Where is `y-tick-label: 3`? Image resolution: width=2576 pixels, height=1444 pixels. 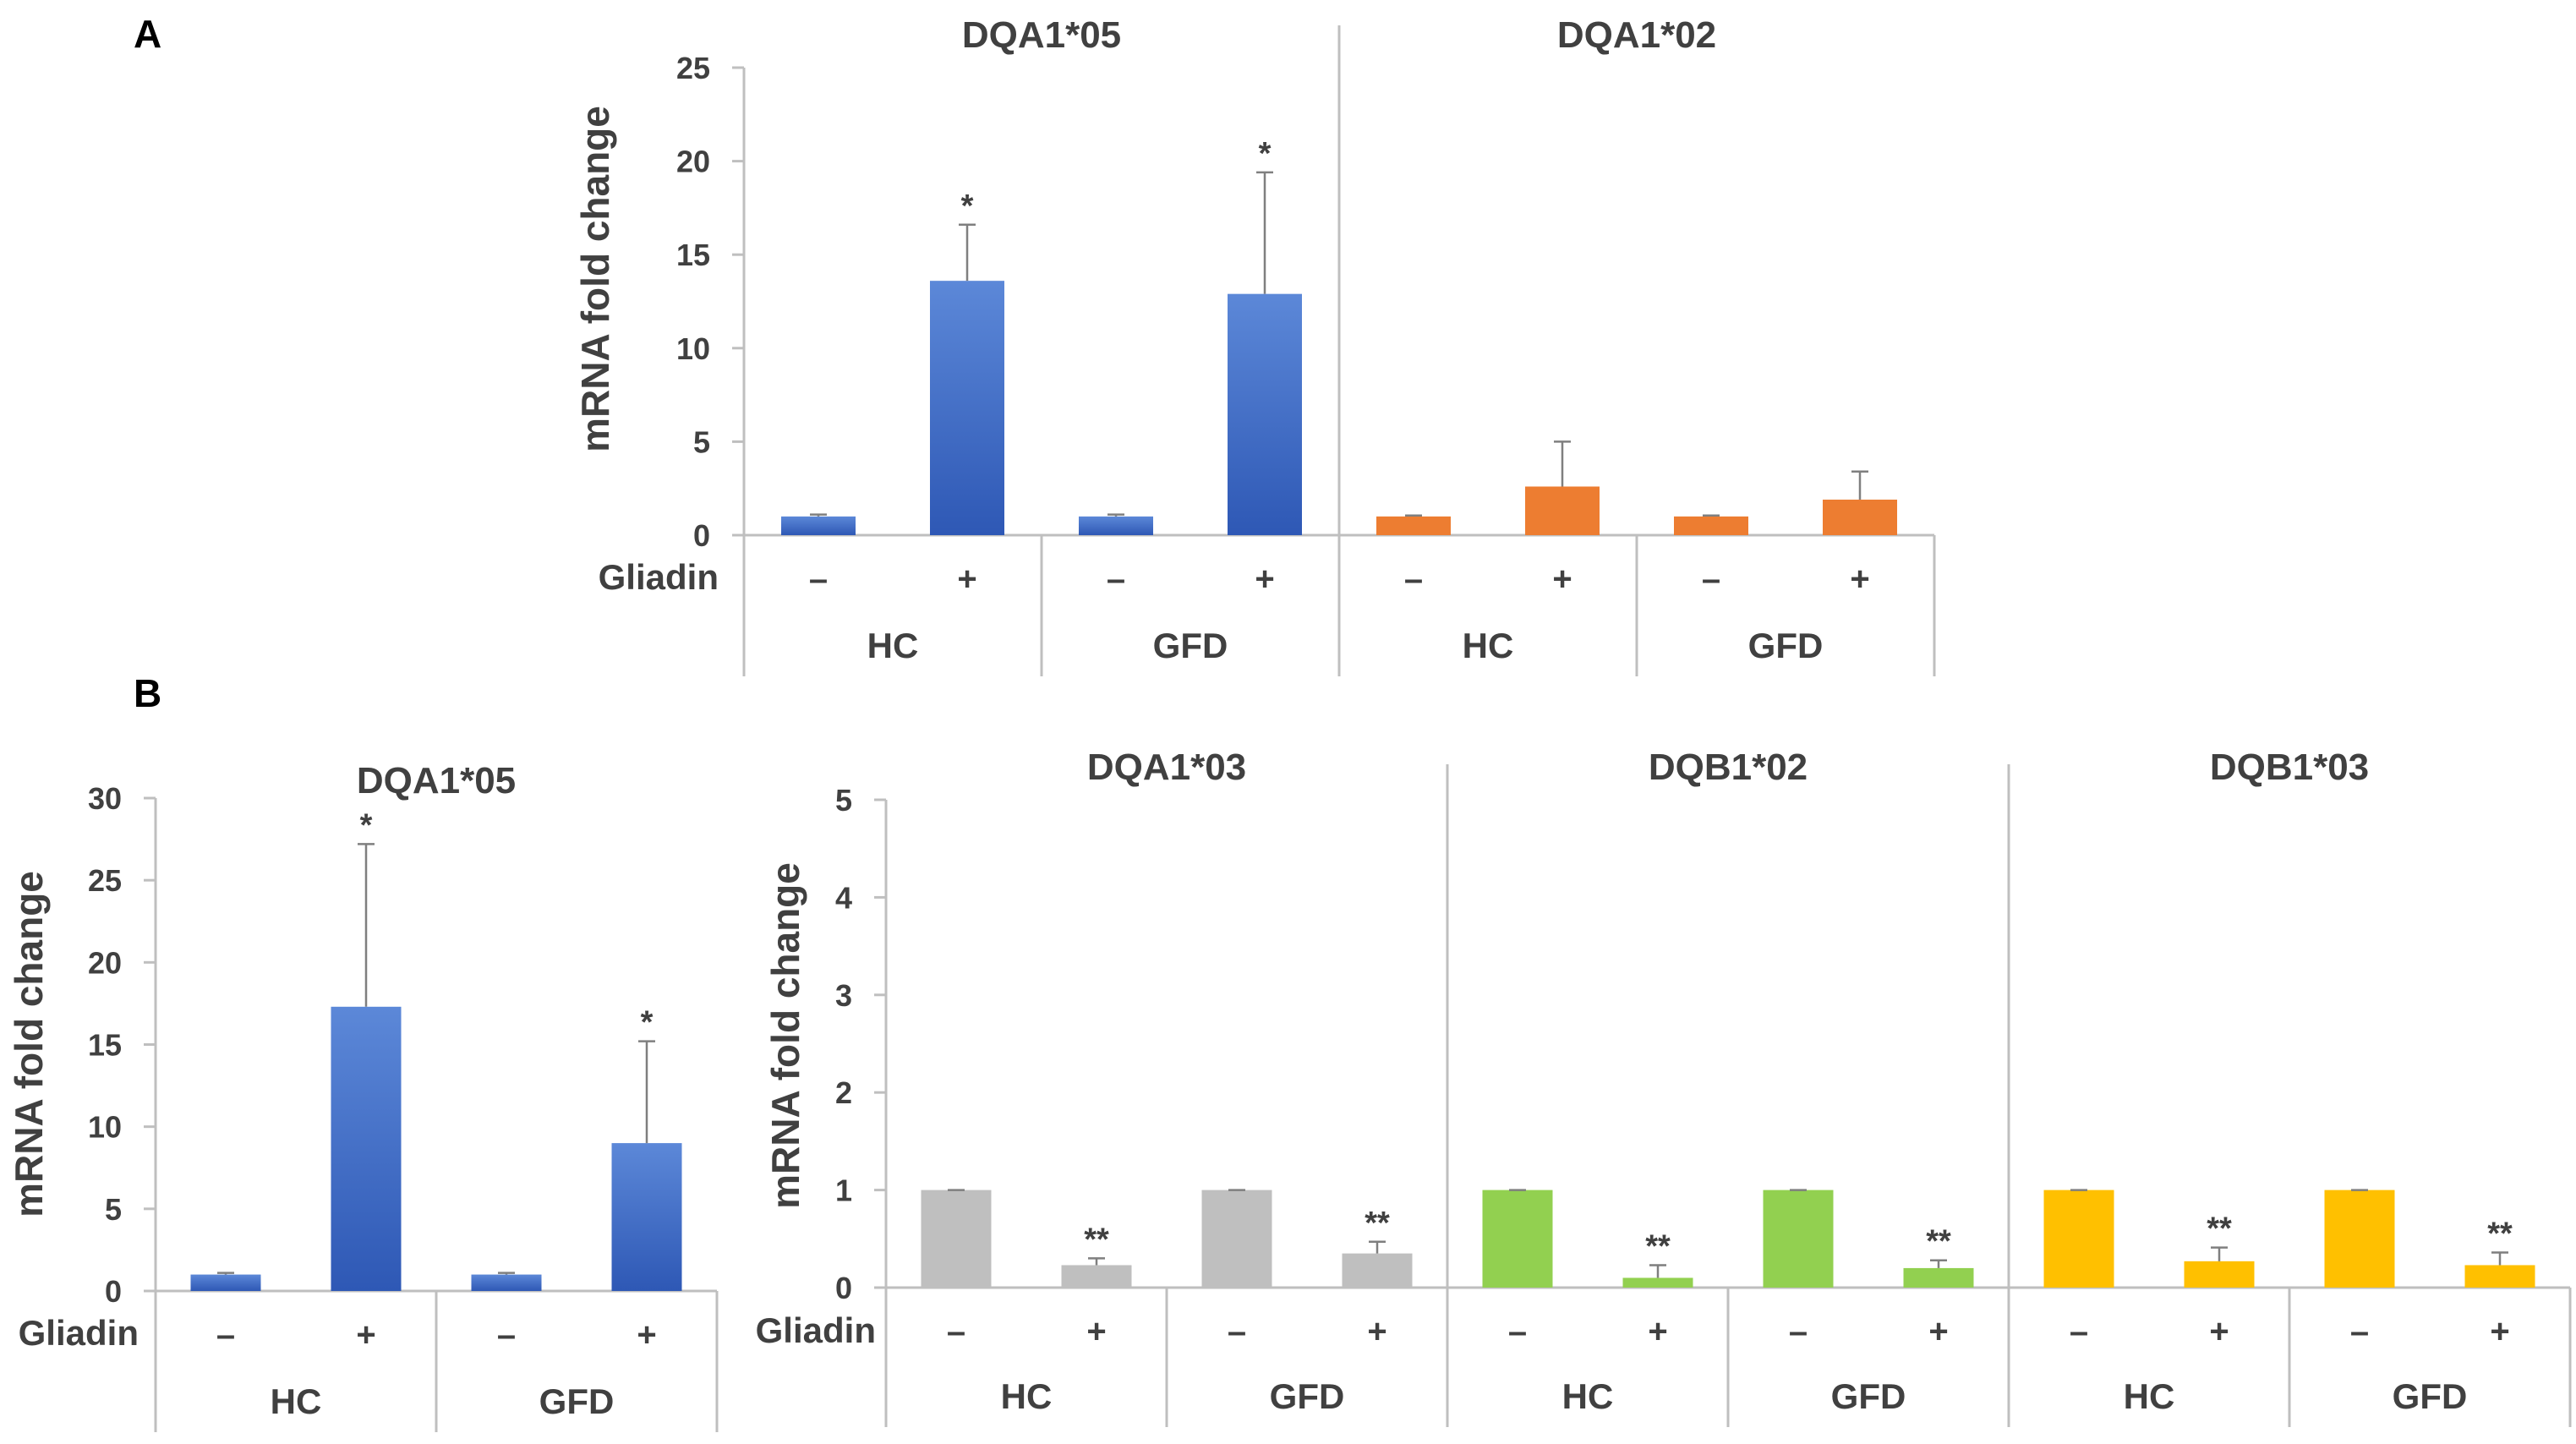
y-tick-label: 3 is located at coordinates (843, 996).